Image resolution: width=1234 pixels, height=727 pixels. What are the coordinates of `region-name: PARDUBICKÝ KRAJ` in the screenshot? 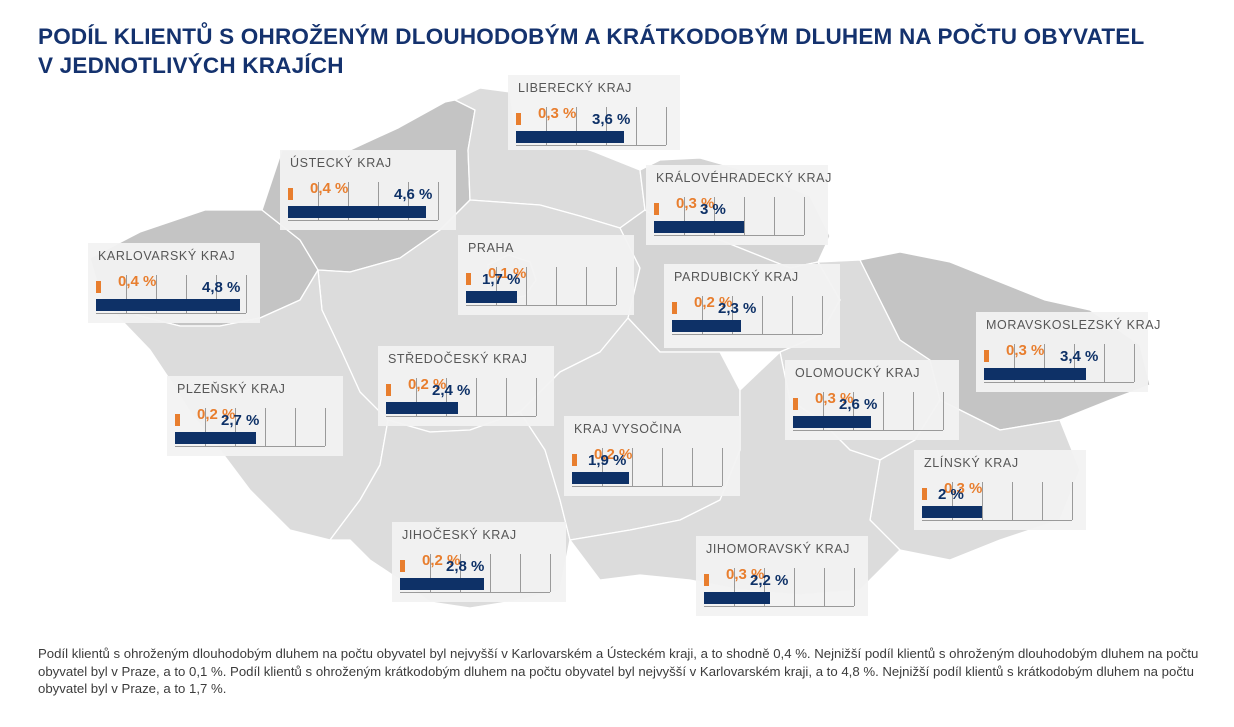 It's located at (736, 277).